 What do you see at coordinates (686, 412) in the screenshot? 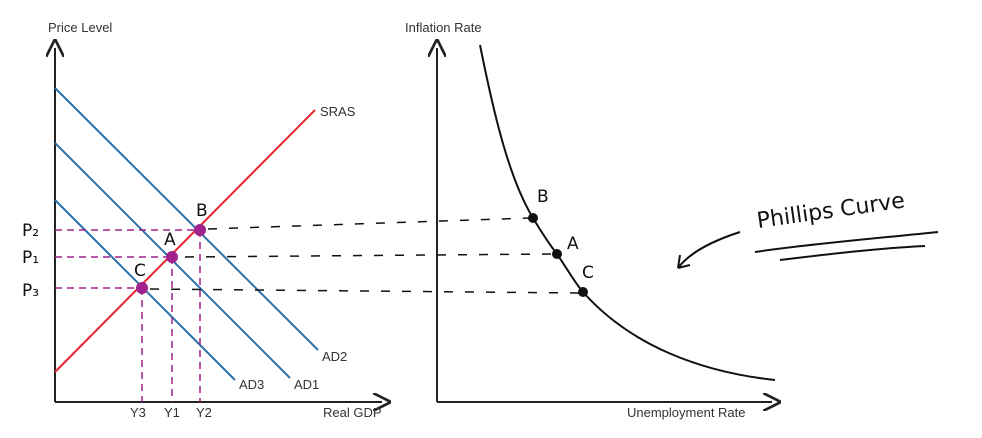
I see `axis-label: Unemployment Rate` at bounding box center [686, 412].